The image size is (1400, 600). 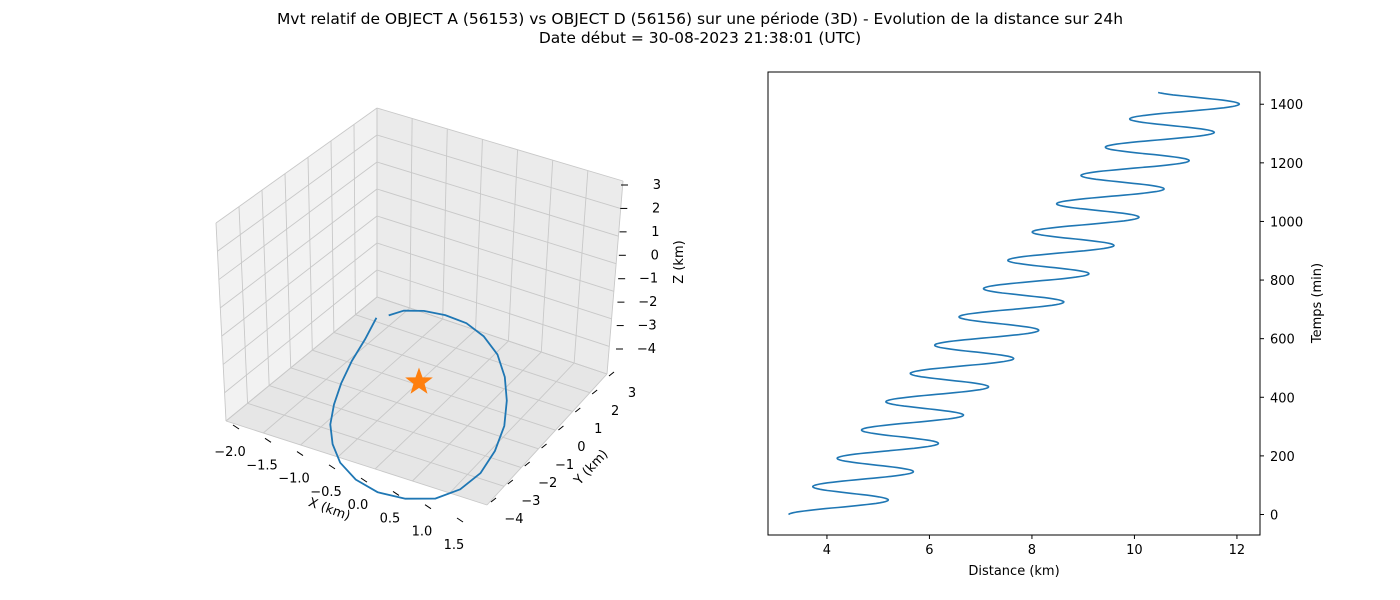 I want to click on y-tick-label: 3, so click(x=632, y=393).